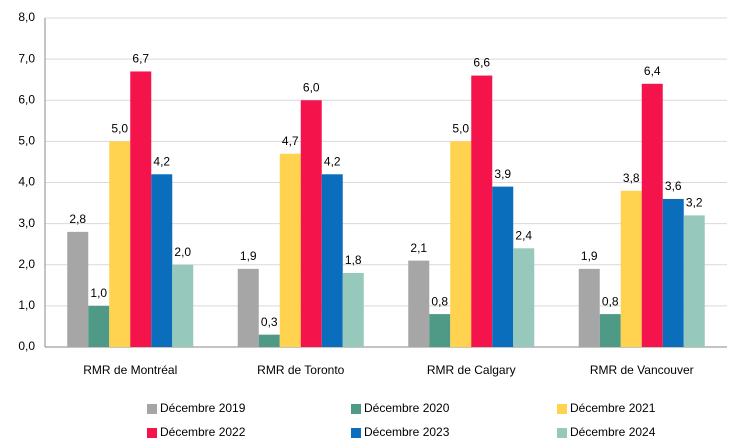 The image size is (731, 443). What do you see at coordinates (407, 431) in the screenshot?
I see `legend-label: Décembre 2023` at bounding box center [407, 431].